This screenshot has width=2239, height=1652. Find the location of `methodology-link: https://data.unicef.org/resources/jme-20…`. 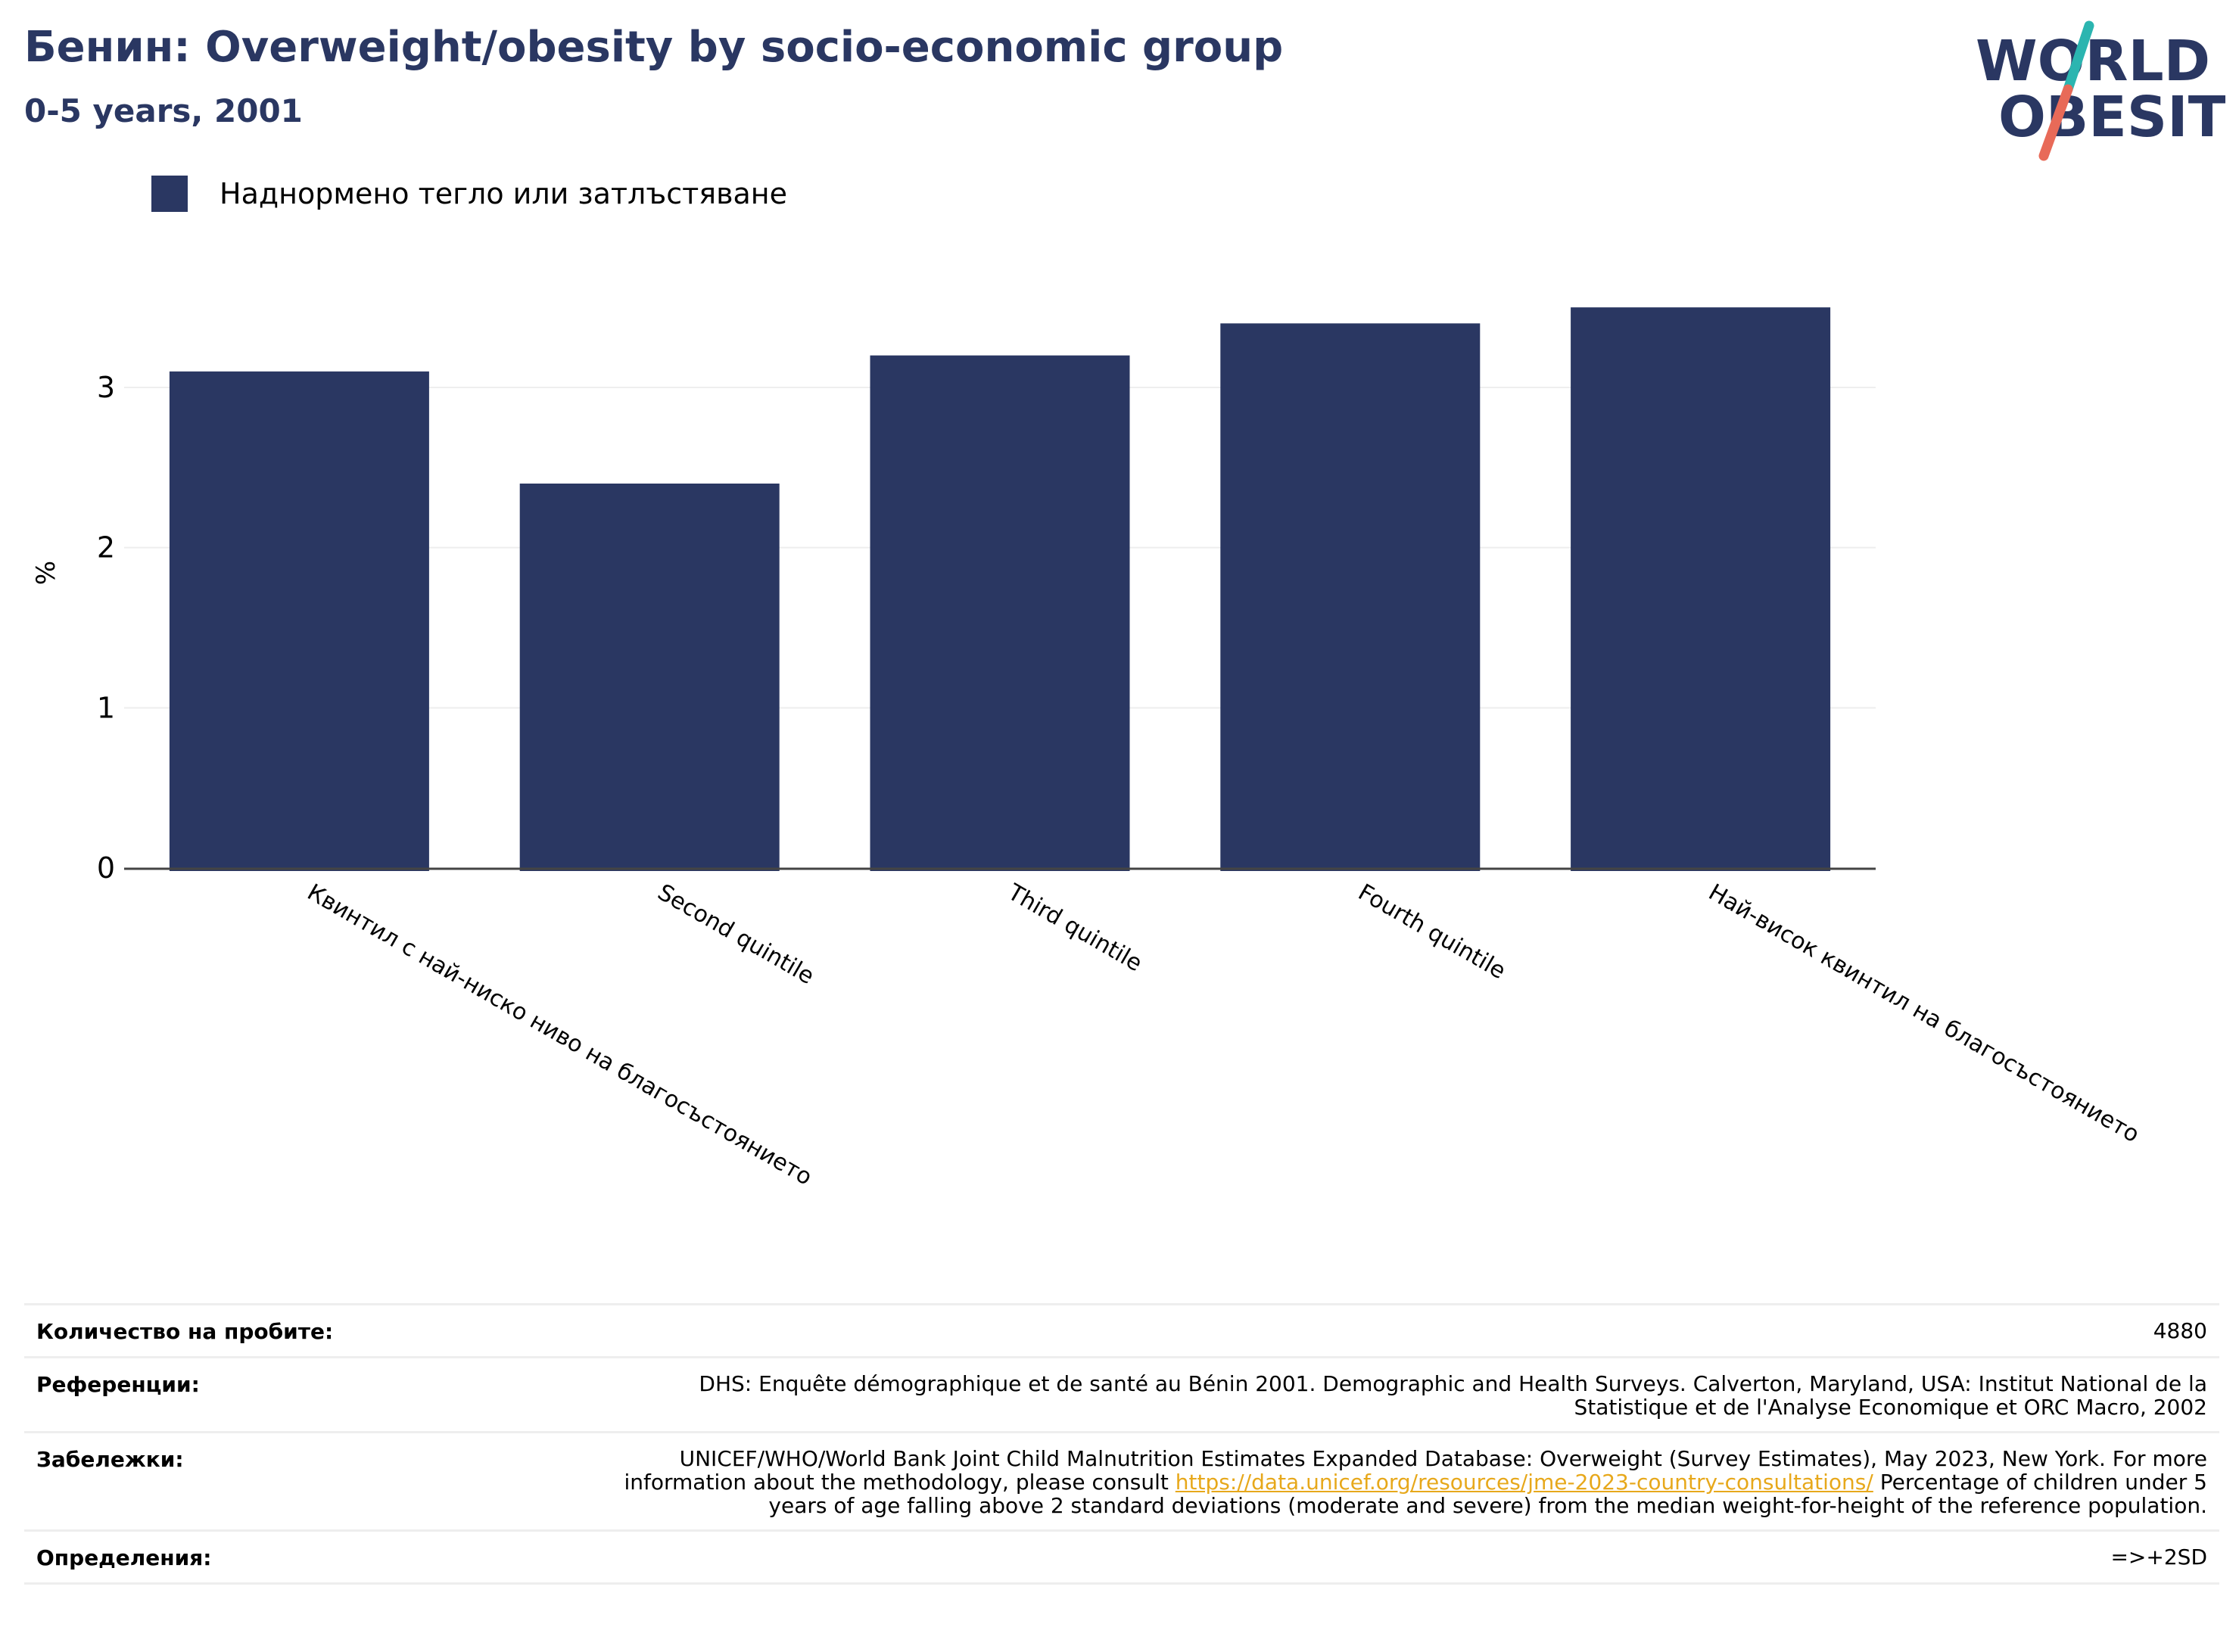

methodology-link: https://data.unicef.org/resources/jme-20… is located at coordinates (1524, 1482).